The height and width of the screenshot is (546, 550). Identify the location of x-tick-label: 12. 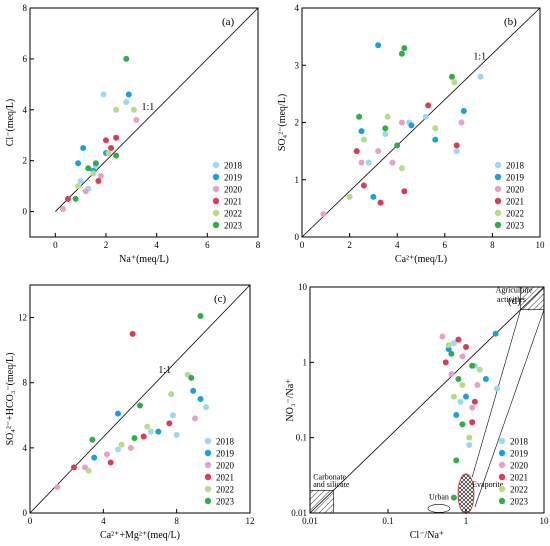
(250, 521).